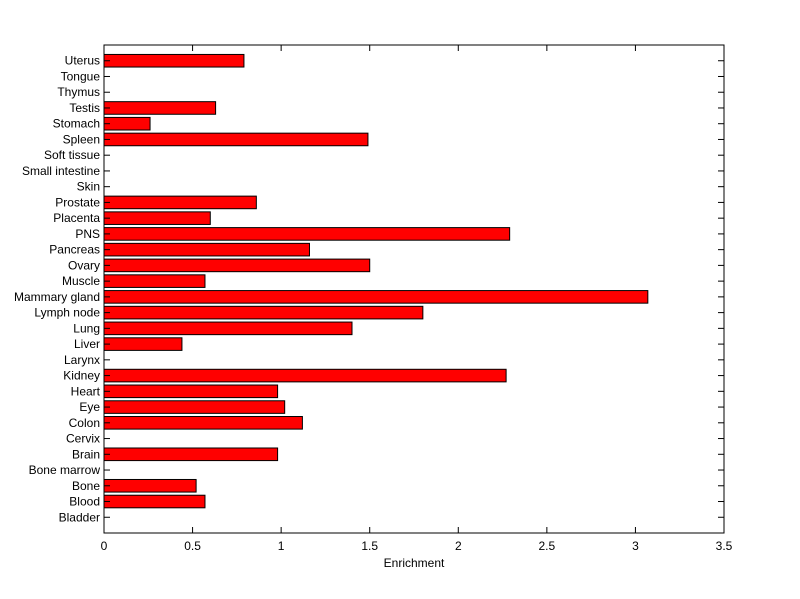 This screenshot has height=599, width=800. I want to click on x-tick-label: 2.5, so click(547, 546).